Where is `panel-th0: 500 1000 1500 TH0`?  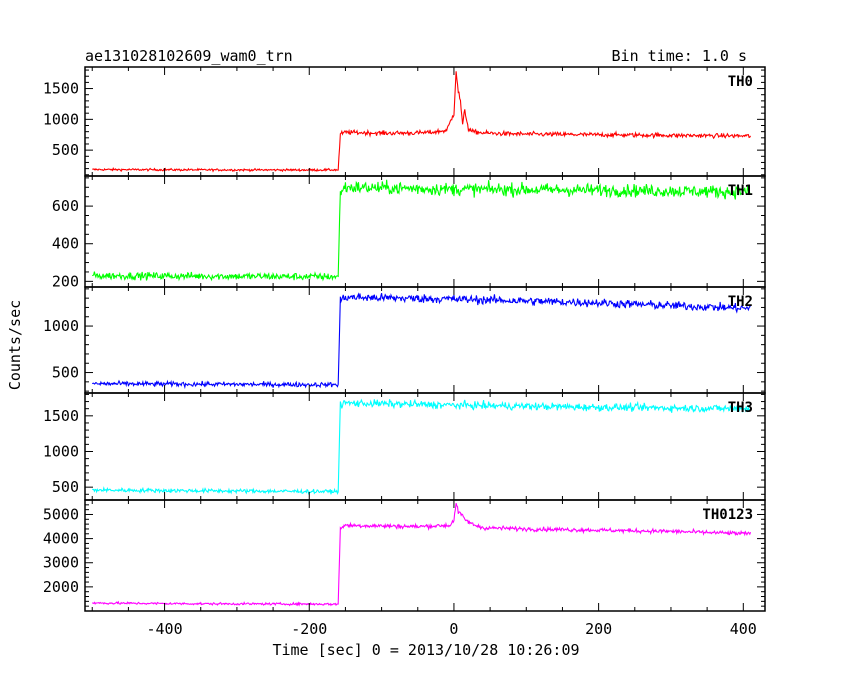
panel-th0: 500 1000 1500 TH0 is located at coordinates (404, 121).